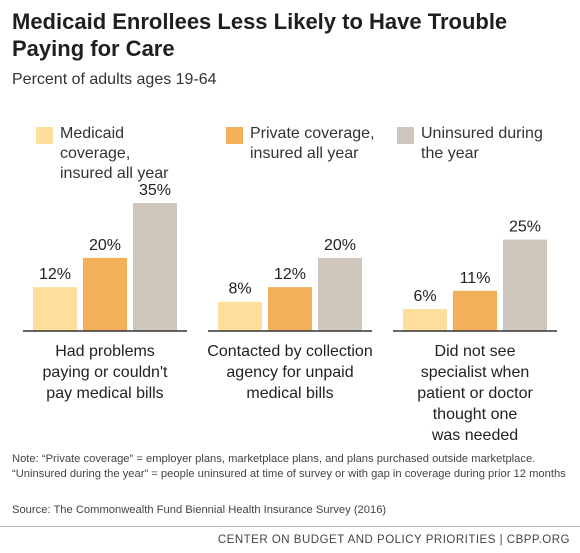  I want to click on chart-subtitle: Percent of adults ages 19-64, so click(114, 79).